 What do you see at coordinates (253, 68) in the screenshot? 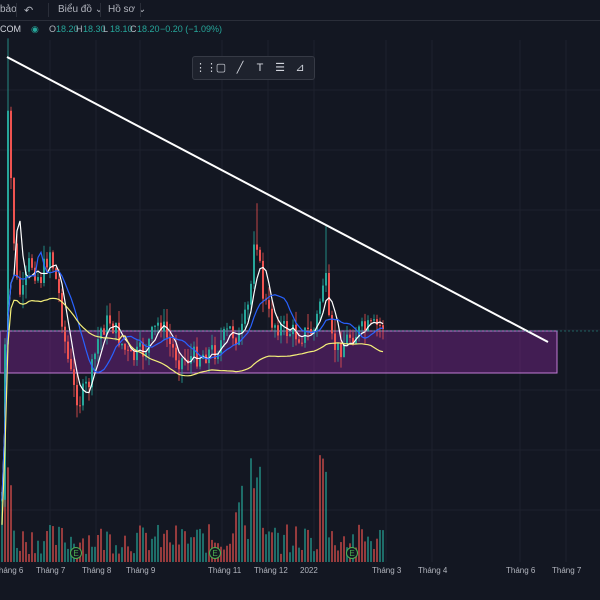
I see `drawing-floating-toolbar: ⋮⋮ ▢ ╱ T ☰ ⊿` at bounding box center [253, 68].